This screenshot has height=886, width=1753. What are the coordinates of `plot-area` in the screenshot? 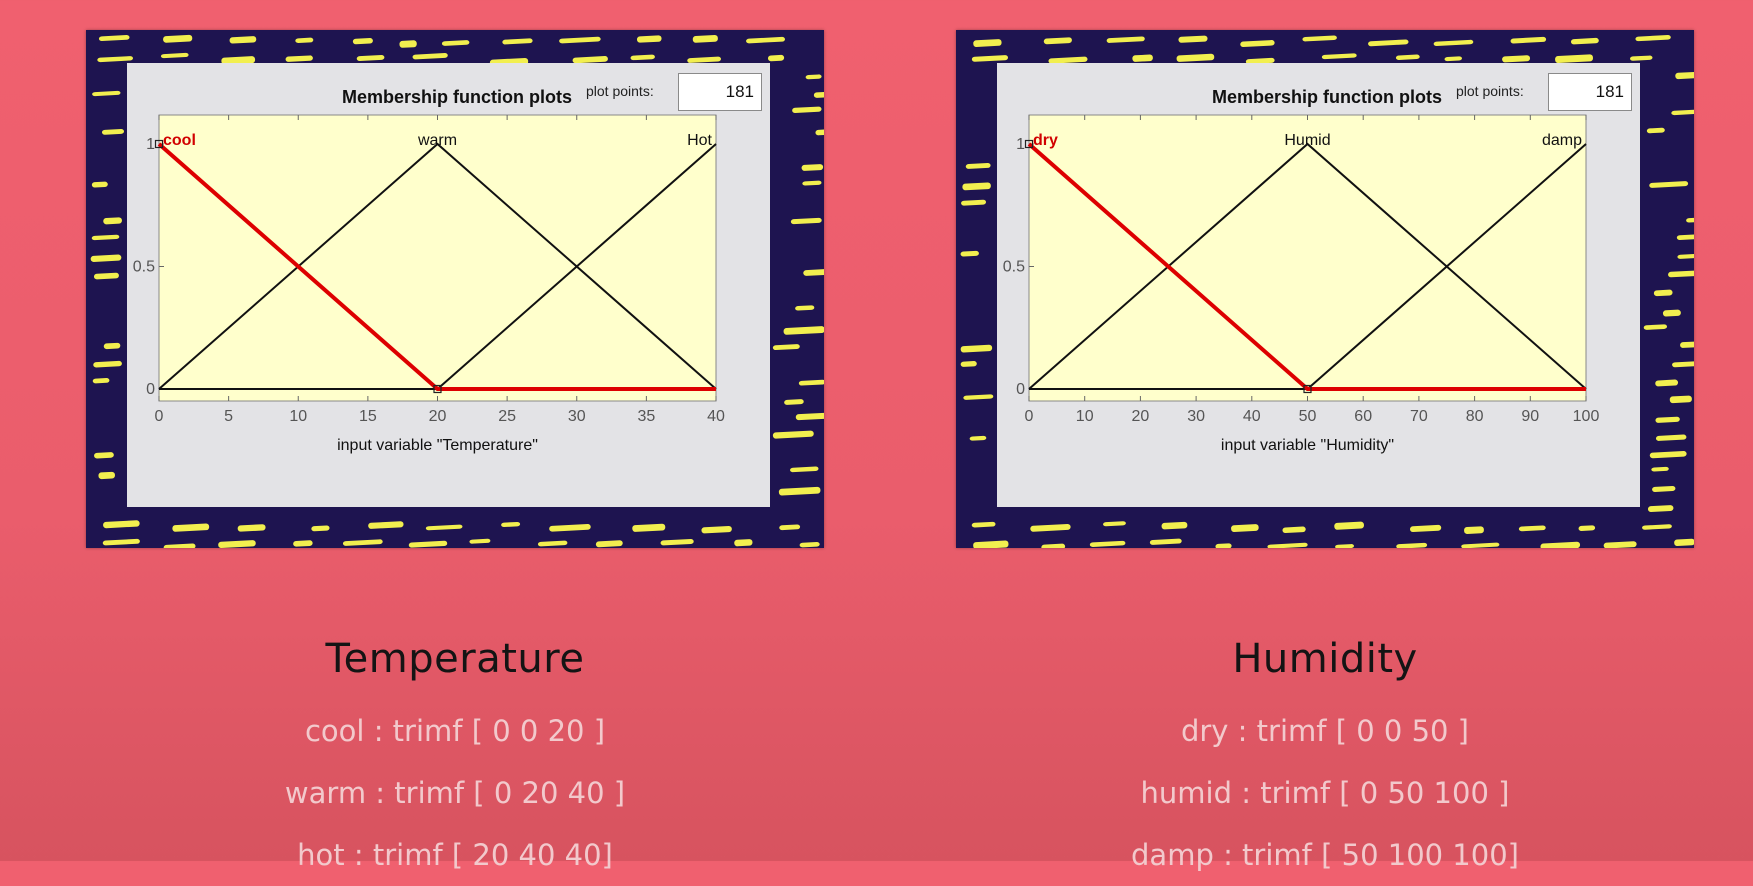 It's located at (1307, 258).